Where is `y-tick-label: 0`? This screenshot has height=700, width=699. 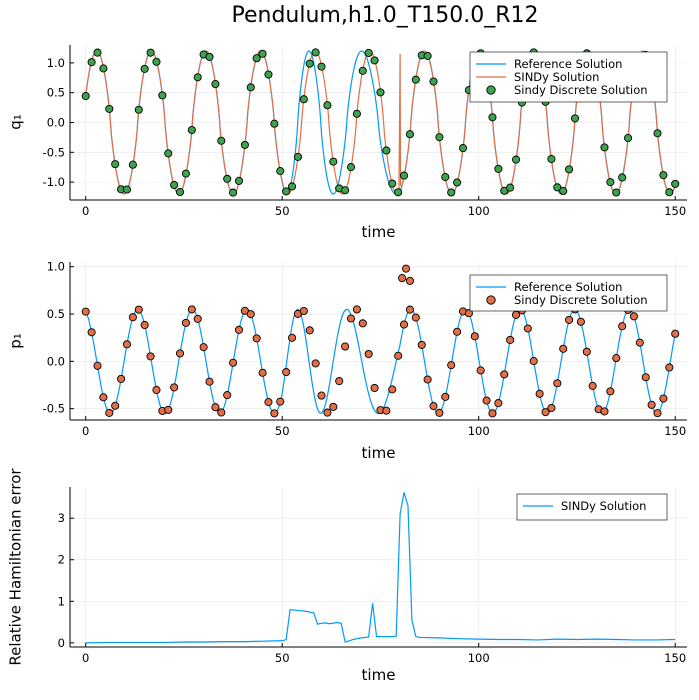
y-tick-label: 0 is located at coordinates (61, 643).